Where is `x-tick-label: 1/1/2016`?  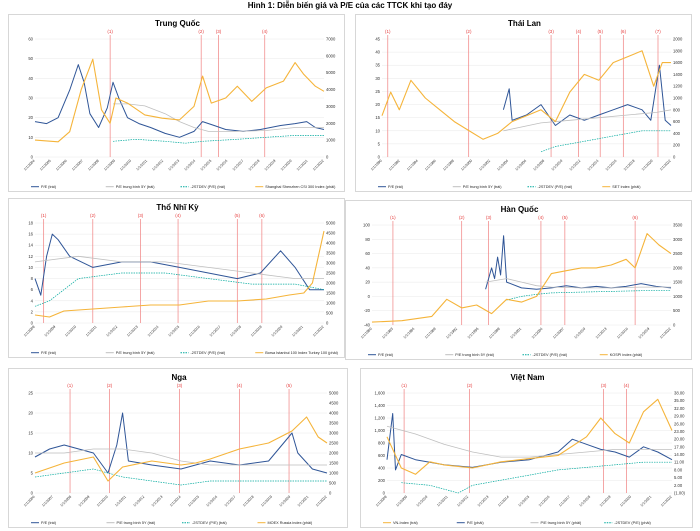 x-tick-label: 1/1/2016 is located at coordinates (222, 165).